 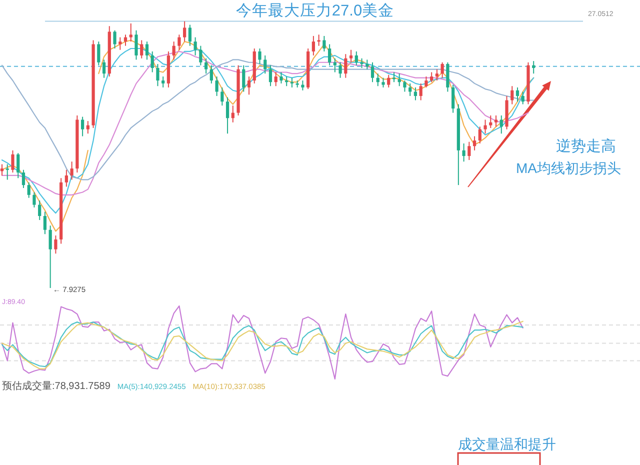 What do you see at coordinates (507, 444) in the screenshot?
I see `annotation: 成交量温和提升` at bounding box center [507, 444].